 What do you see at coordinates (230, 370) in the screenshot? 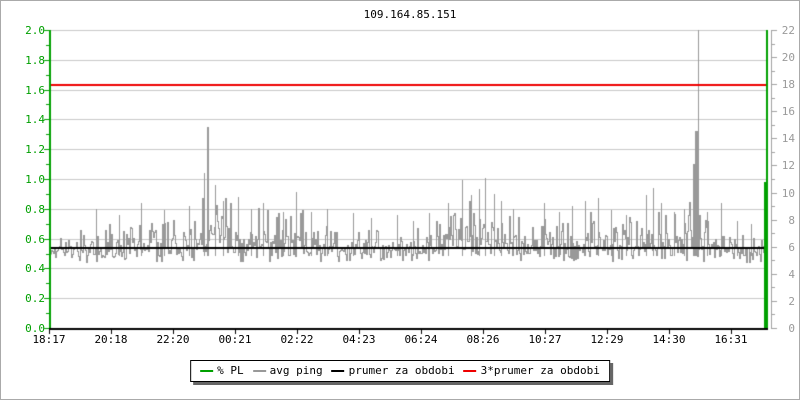
I see `legend-label-pl: % PL` at bounding box center [230, 370].